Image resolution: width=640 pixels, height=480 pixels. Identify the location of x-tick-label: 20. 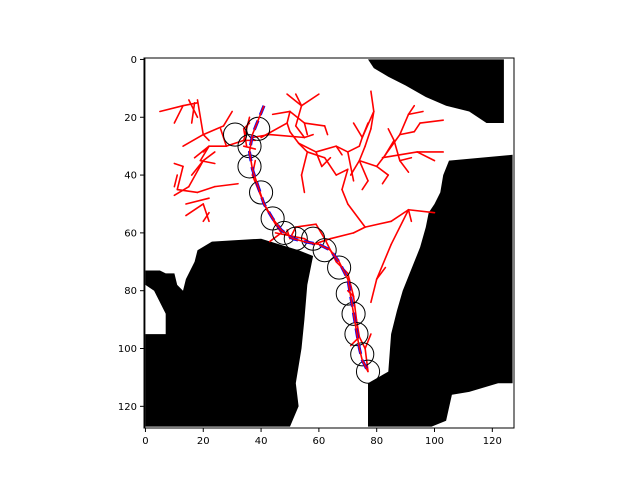
(203, 441).